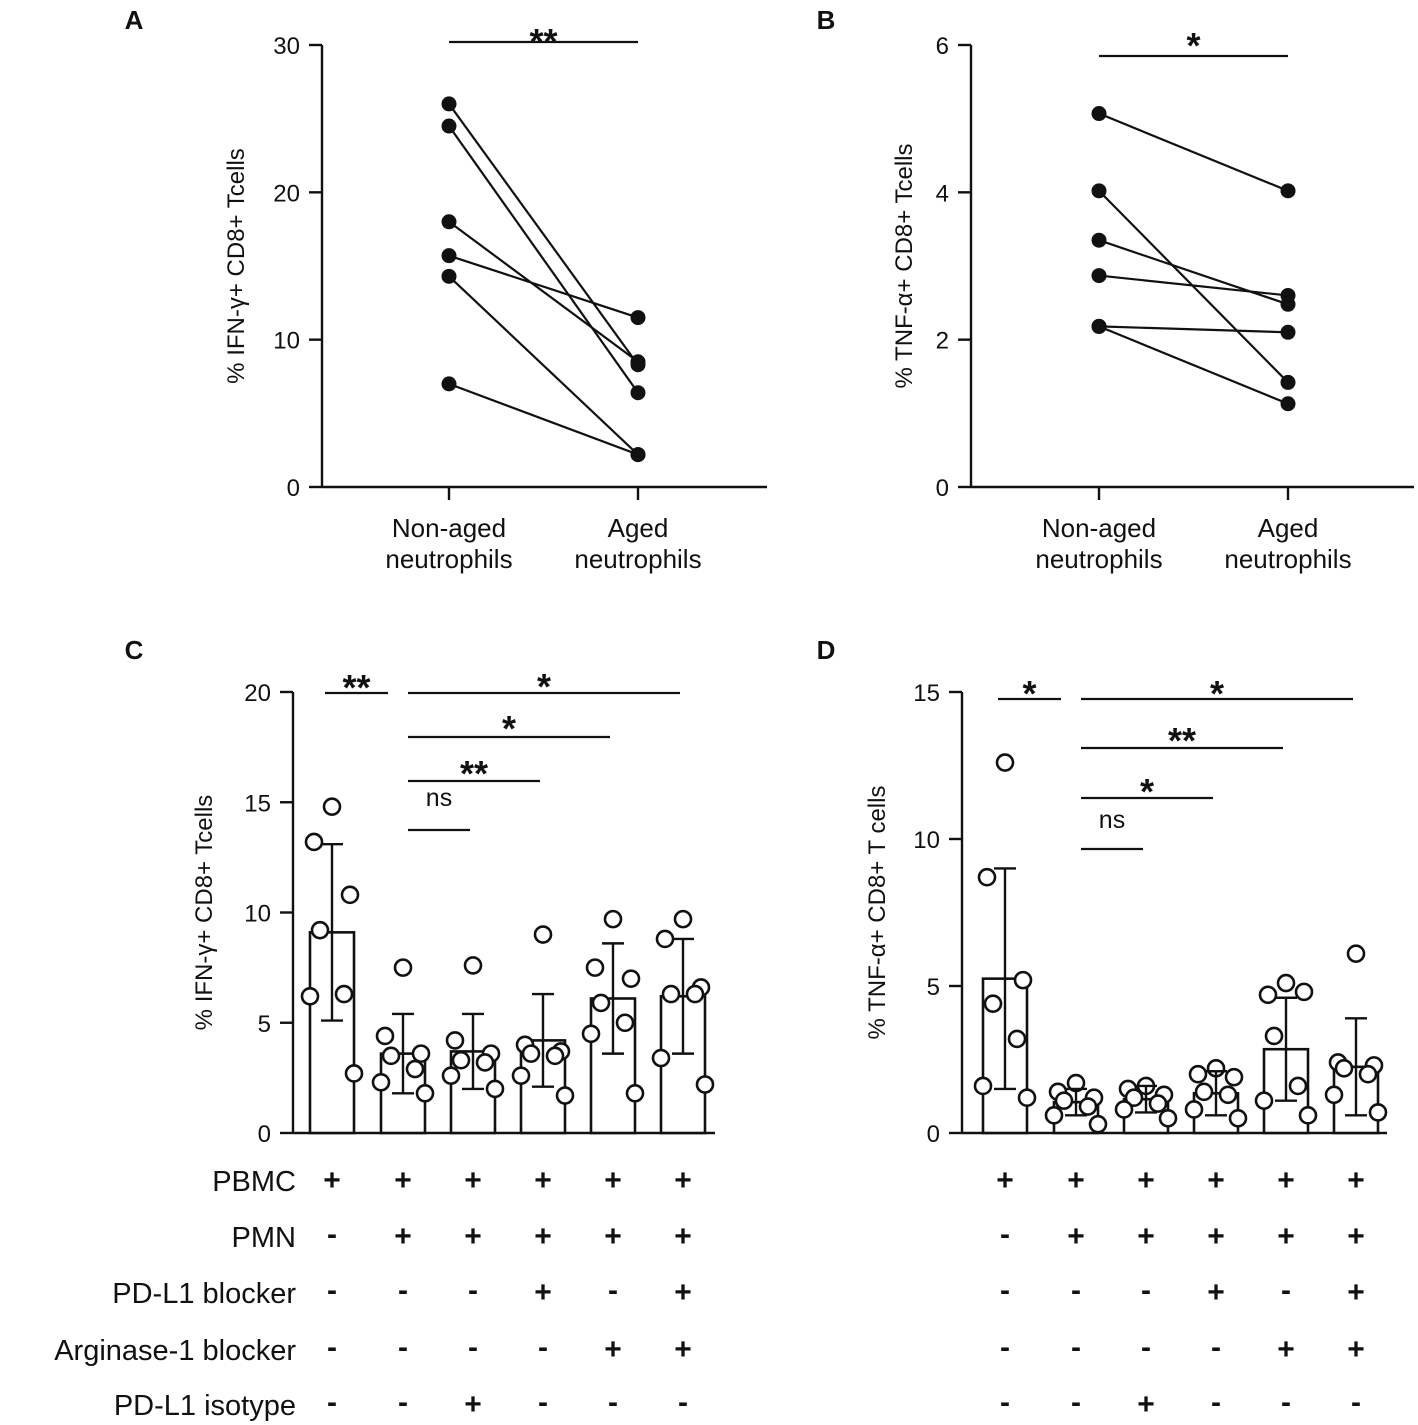 Image resolution: width=1418 pixels, height=1425 pixels. What do you see at coordinates (904, 265) in the screenshot?
I see `y-axis-label: % TNF-α+ CD8+ Tcells` at bounding box center [904, 265].